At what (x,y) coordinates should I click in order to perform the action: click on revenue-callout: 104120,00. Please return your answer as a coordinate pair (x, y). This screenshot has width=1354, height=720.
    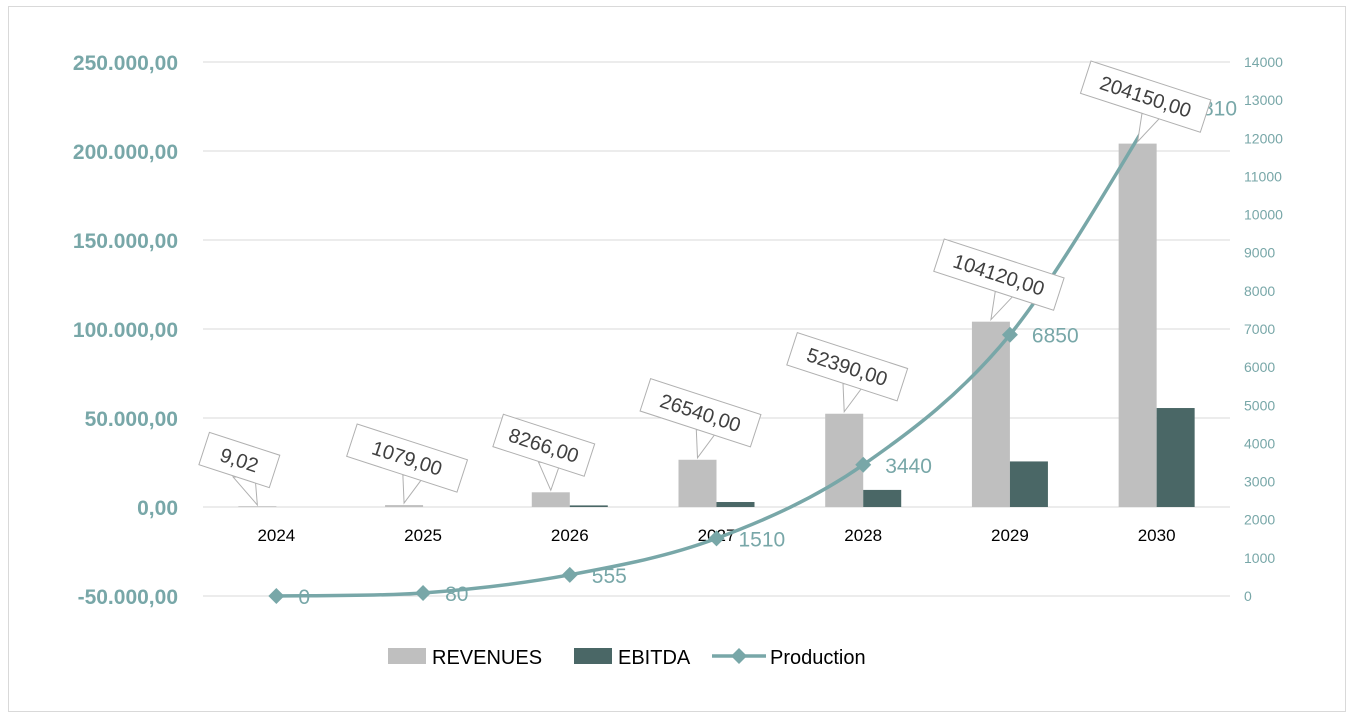
    Looking at the image, I should click on (999, 280).